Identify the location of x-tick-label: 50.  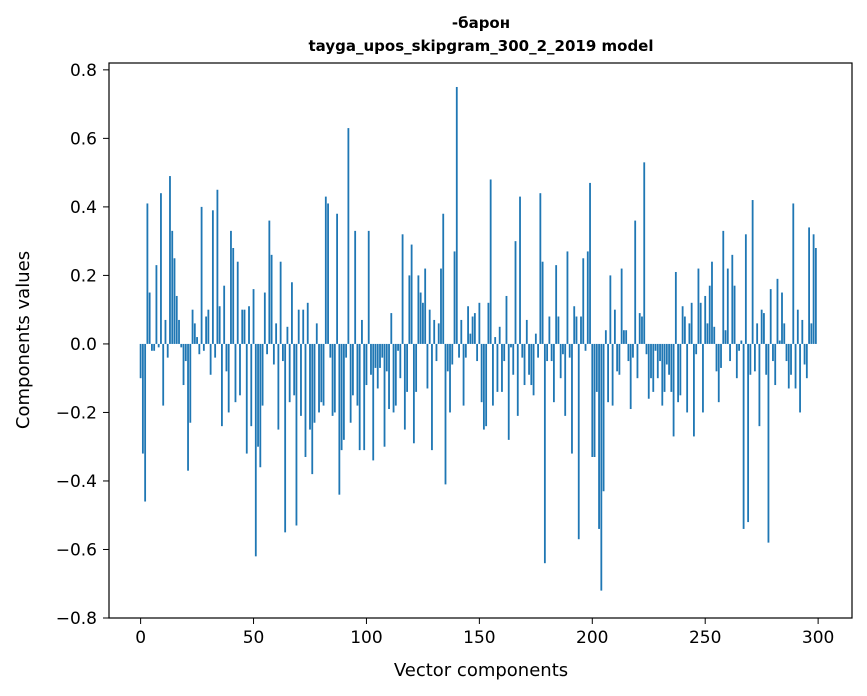
(254, 638).